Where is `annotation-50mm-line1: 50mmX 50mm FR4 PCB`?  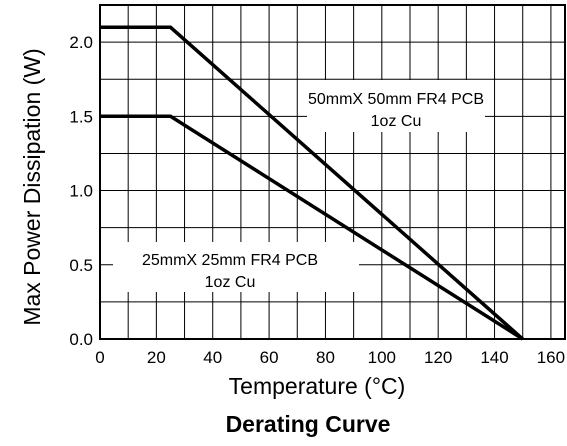 annotation-50mm-line1: 50mmX 50mm FR4 PCB is located at coordinates (396, 99).